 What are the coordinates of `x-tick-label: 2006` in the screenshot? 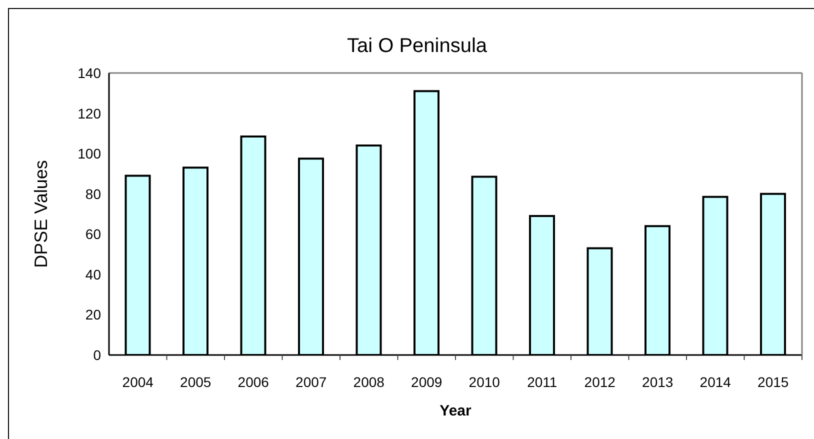 It's located at (254, 382).